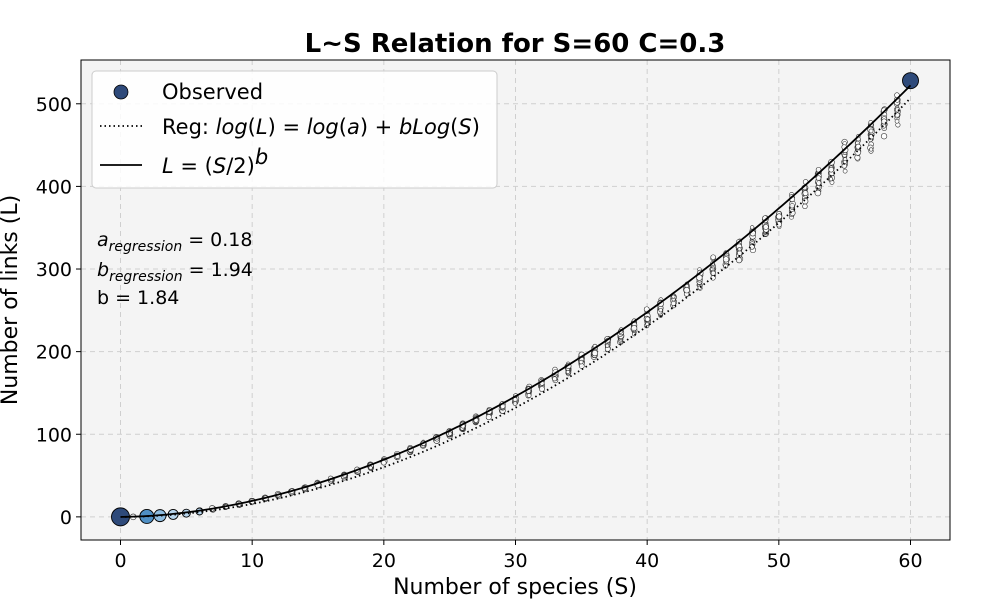  Describe the element at coordinates (515, 561) in the screenshot. I see `x-tick-label: 30` at that location.